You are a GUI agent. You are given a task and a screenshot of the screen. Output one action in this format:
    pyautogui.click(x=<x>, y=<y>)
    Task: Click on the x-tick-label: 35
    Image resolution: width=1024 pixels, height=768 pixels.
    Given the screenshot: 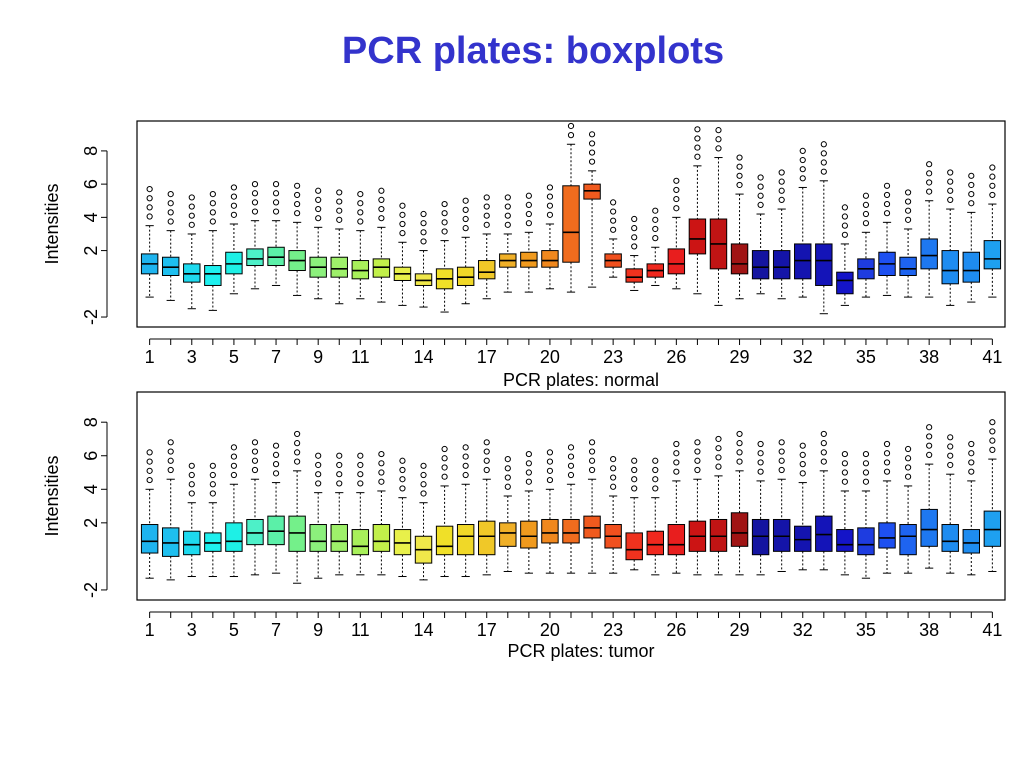 What is the action you would take?
    pyautogui.click(x=866, y=630)
    